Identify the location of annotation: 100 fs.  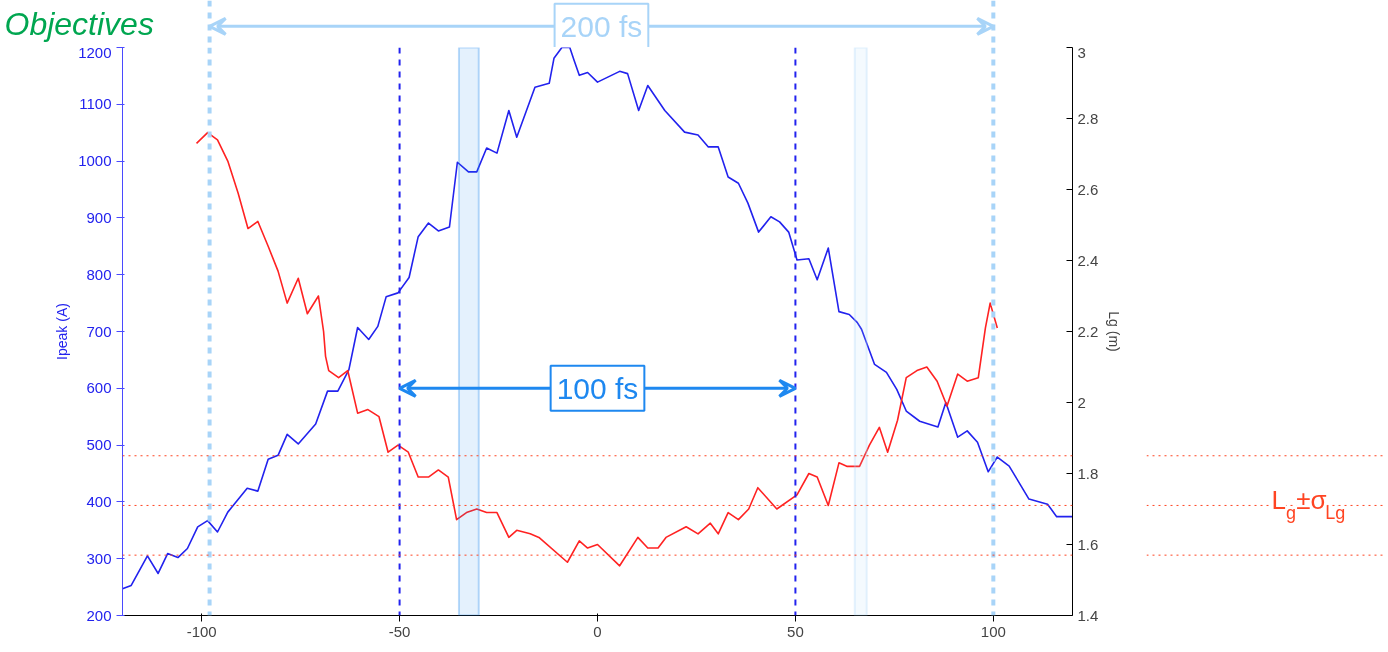
(597, 388).